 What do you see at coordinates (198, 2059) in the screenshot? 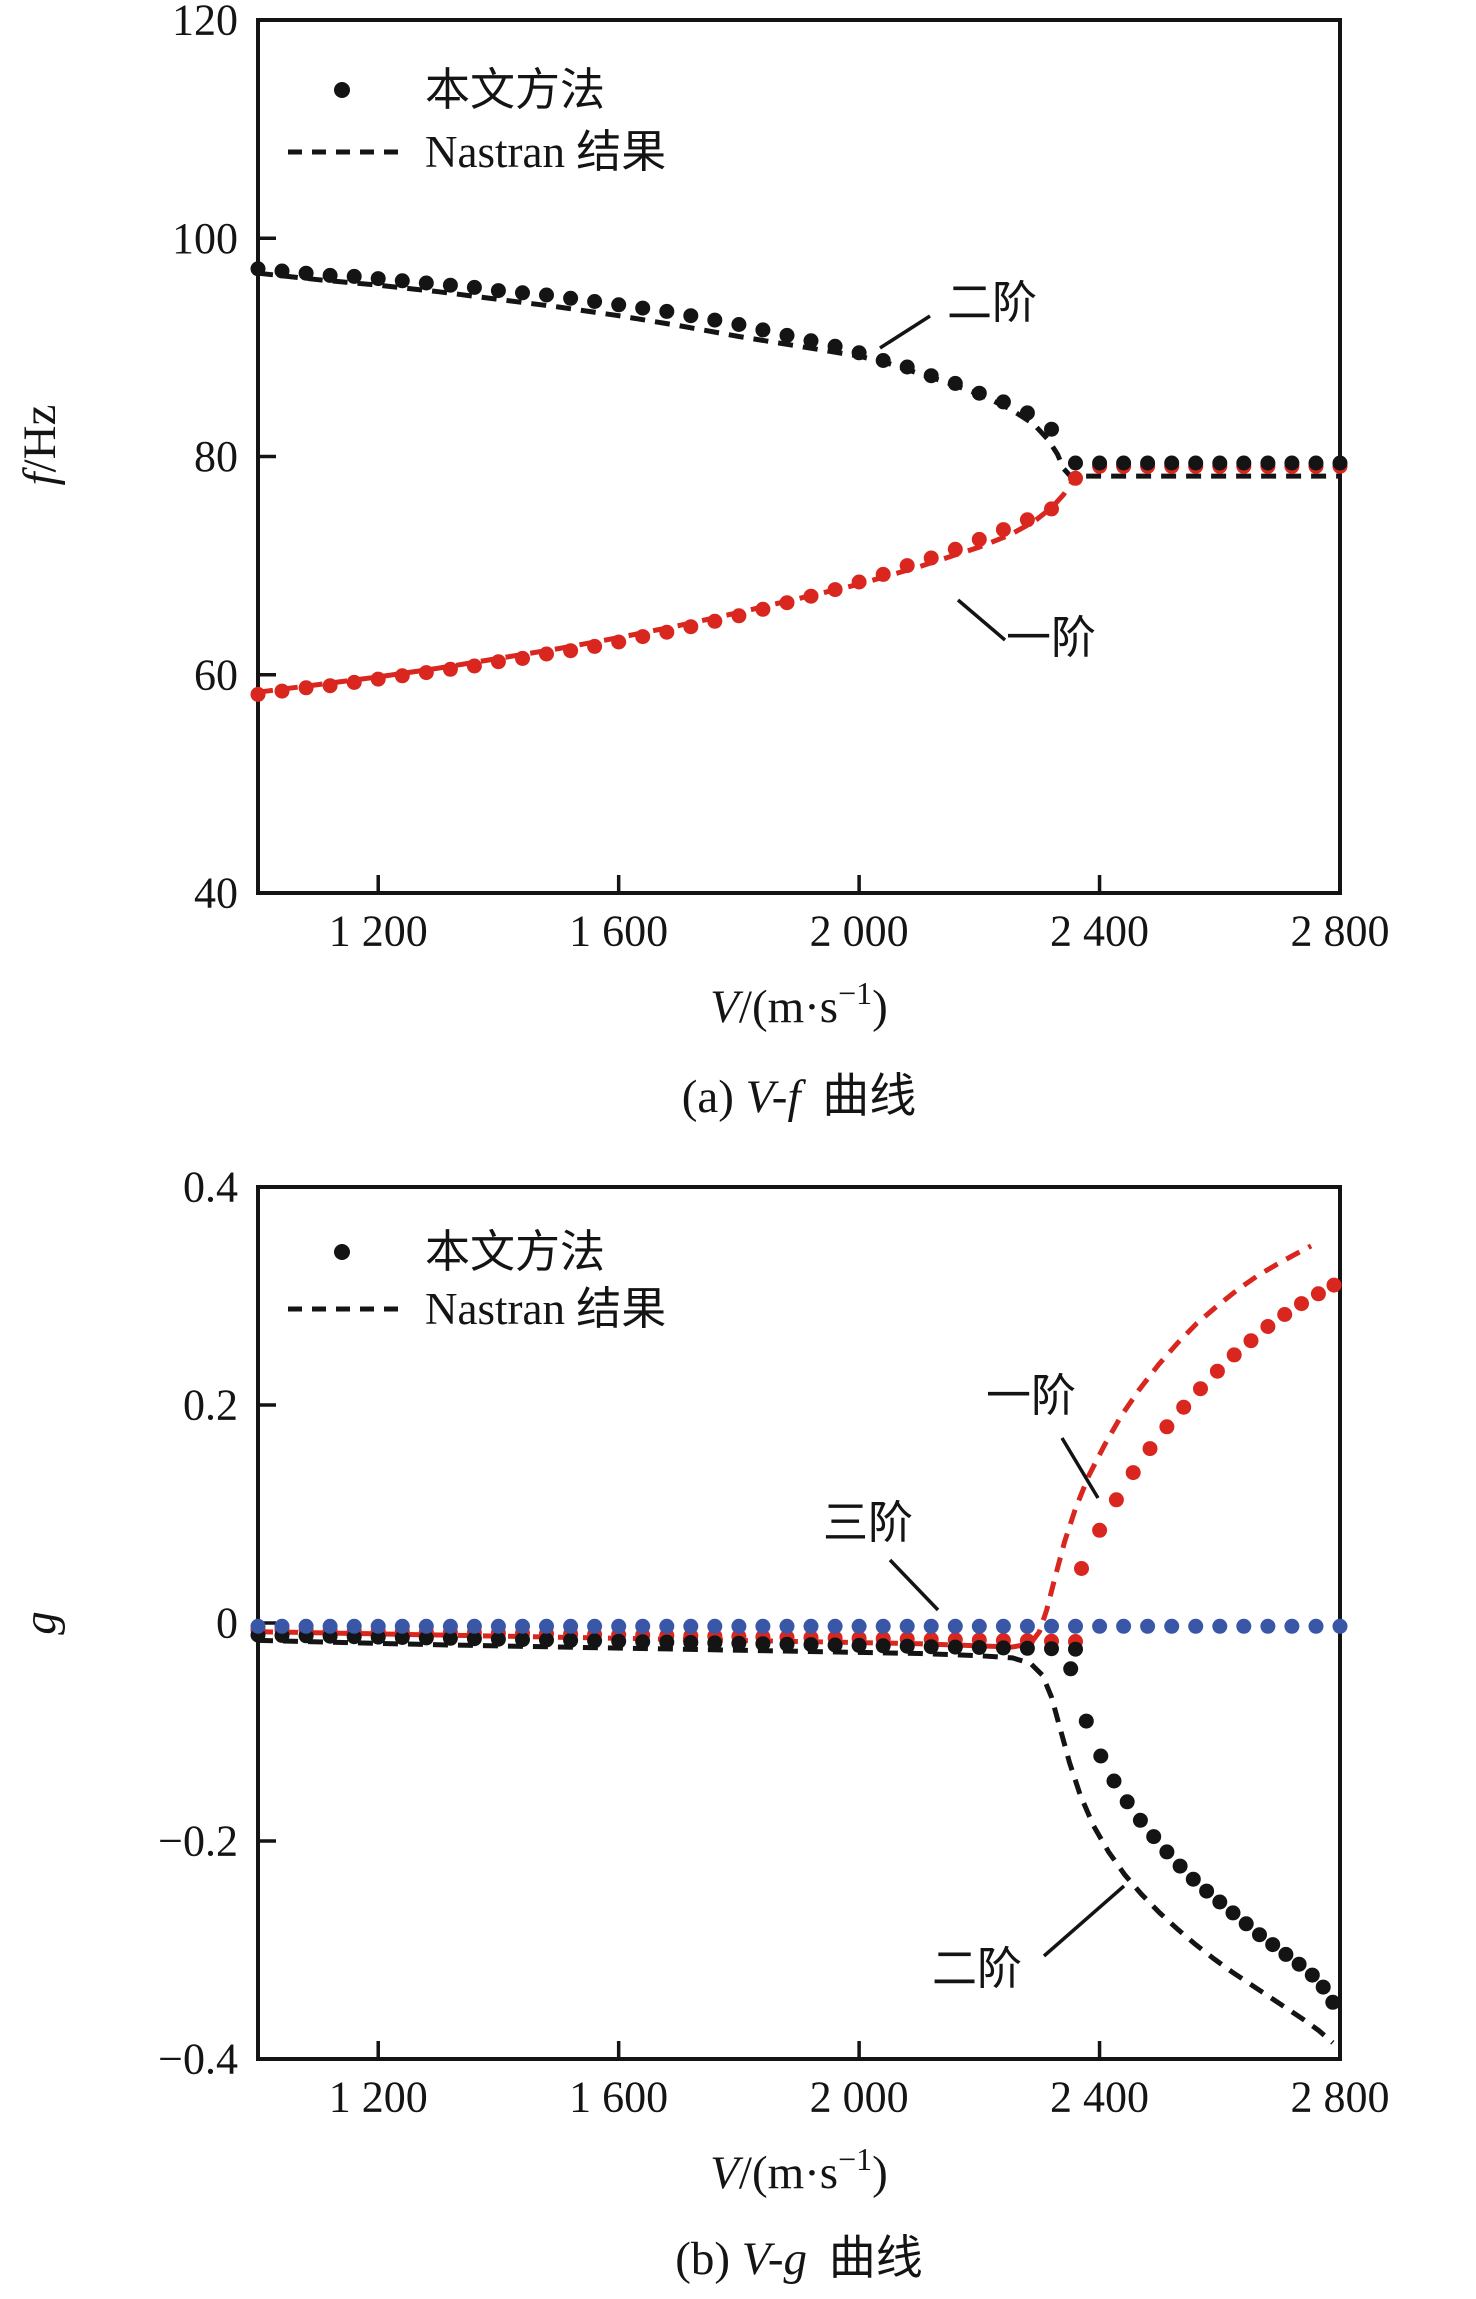
I see `y-tick-label: −0.4` at bounding box center [198, 2059].